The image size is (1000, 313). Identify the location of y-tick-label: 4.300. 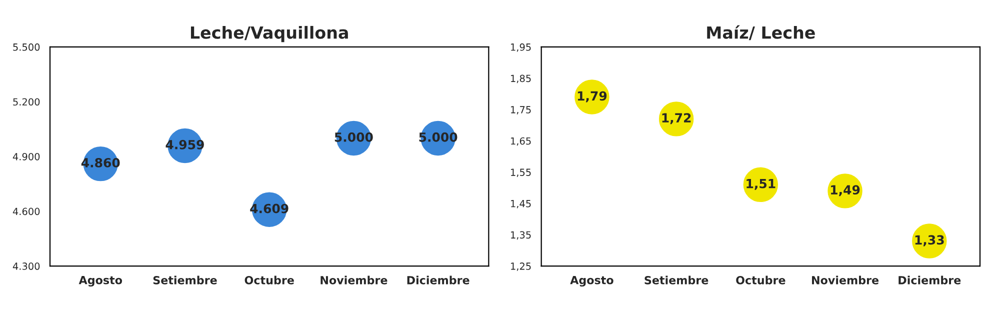
(26, 266).